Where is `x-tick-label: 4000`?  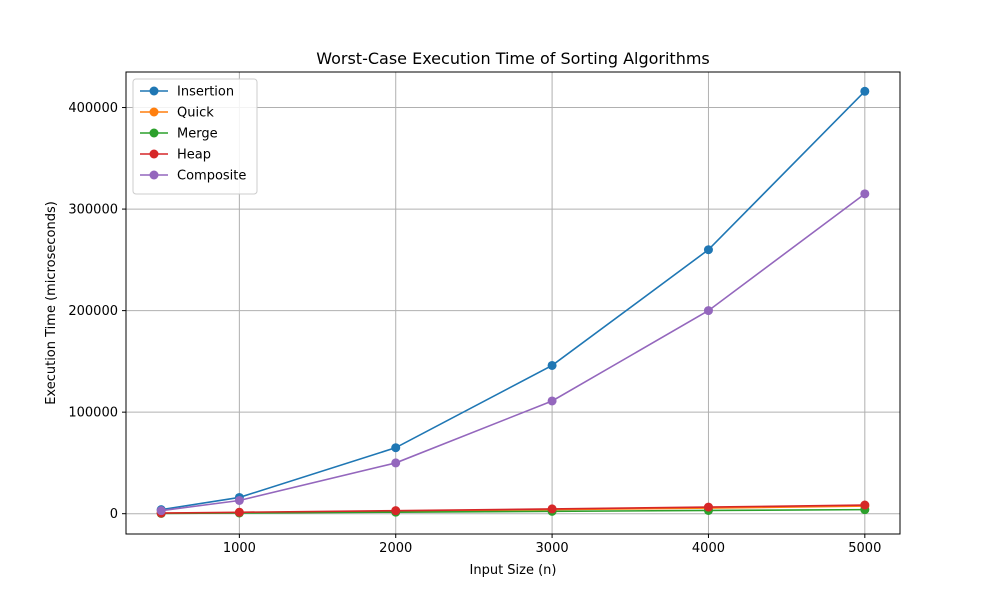
x-tick-label: 4000 is located at coordinates (708, 548).